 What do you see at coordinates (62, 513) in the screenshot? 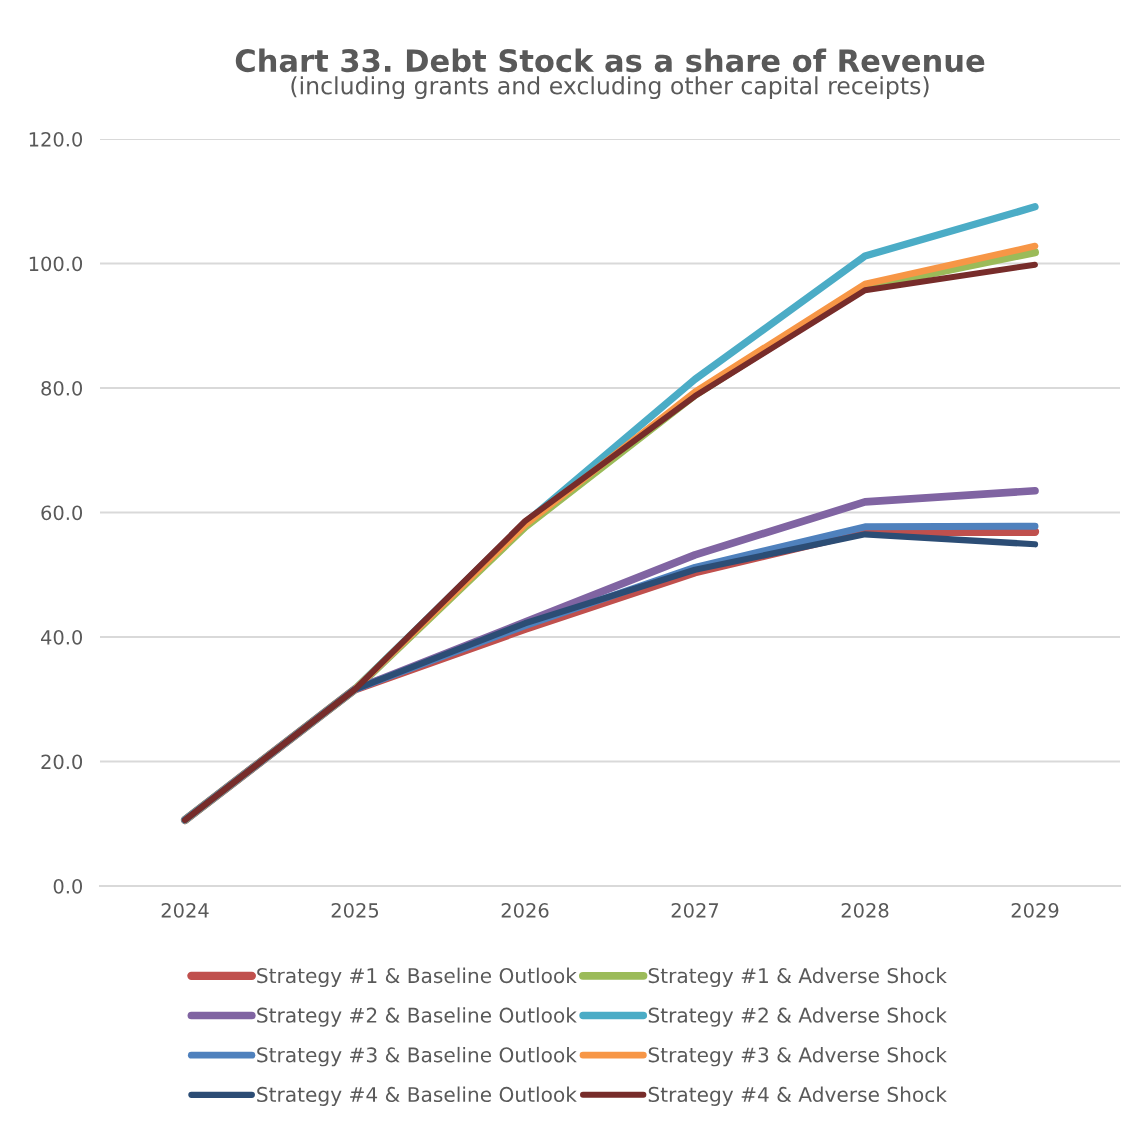
I see `y-tick-label: 60.0` at bounding box center [62, 513].